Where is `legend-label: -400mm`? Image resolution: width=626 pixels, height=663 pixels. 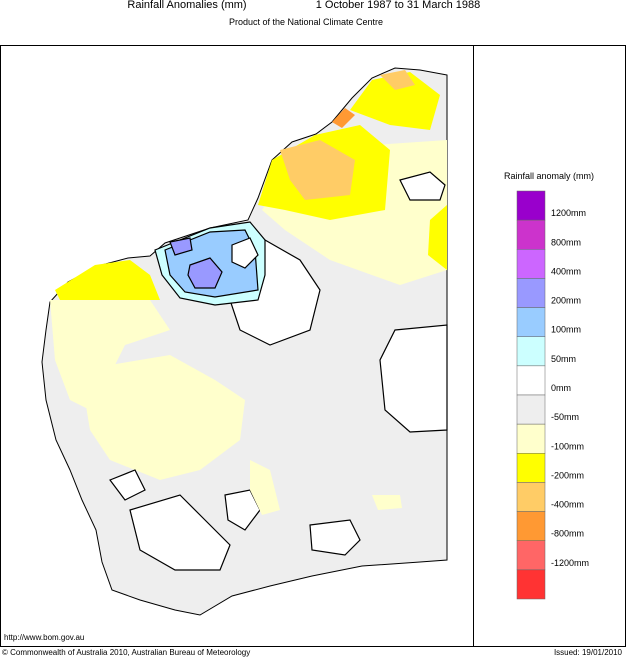 legend-label: -400mm is located at coordinates (567, 505).